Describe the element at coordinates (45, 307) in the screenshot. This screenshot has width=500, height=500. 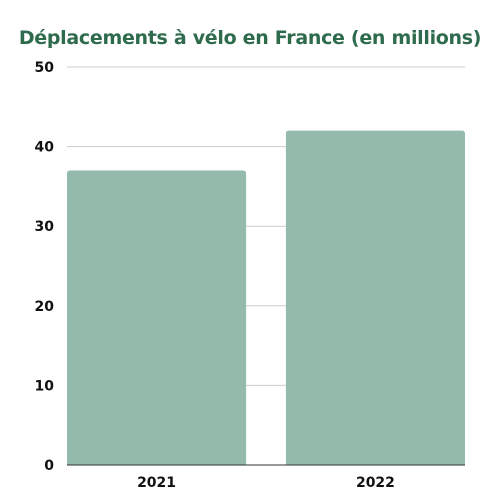
I see `y-tick-label: 20` at that location.